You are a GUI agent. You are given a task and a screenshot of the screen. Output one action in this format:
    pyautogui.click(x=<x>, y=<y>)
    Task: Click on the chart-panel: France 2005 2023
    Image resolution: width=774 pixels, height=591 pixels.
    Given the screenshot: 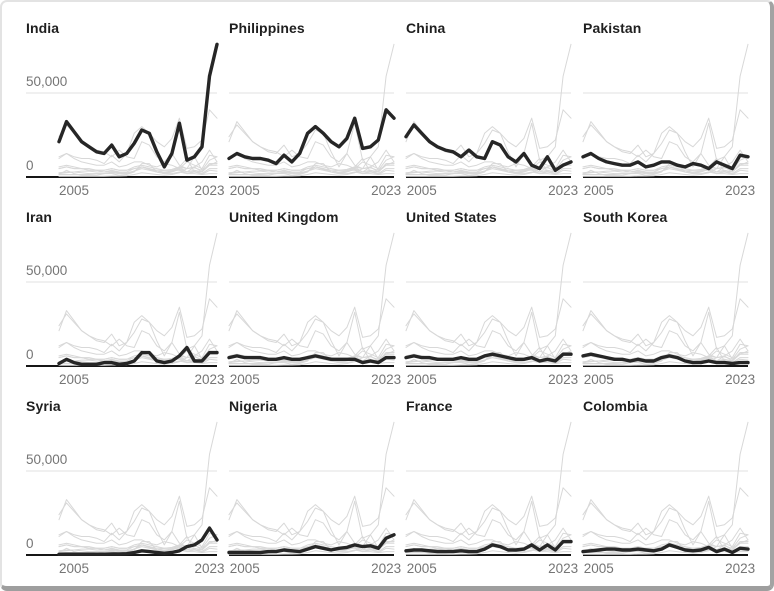 What is the action you would take?
    pyautogui.click(x=491, y=488)
    